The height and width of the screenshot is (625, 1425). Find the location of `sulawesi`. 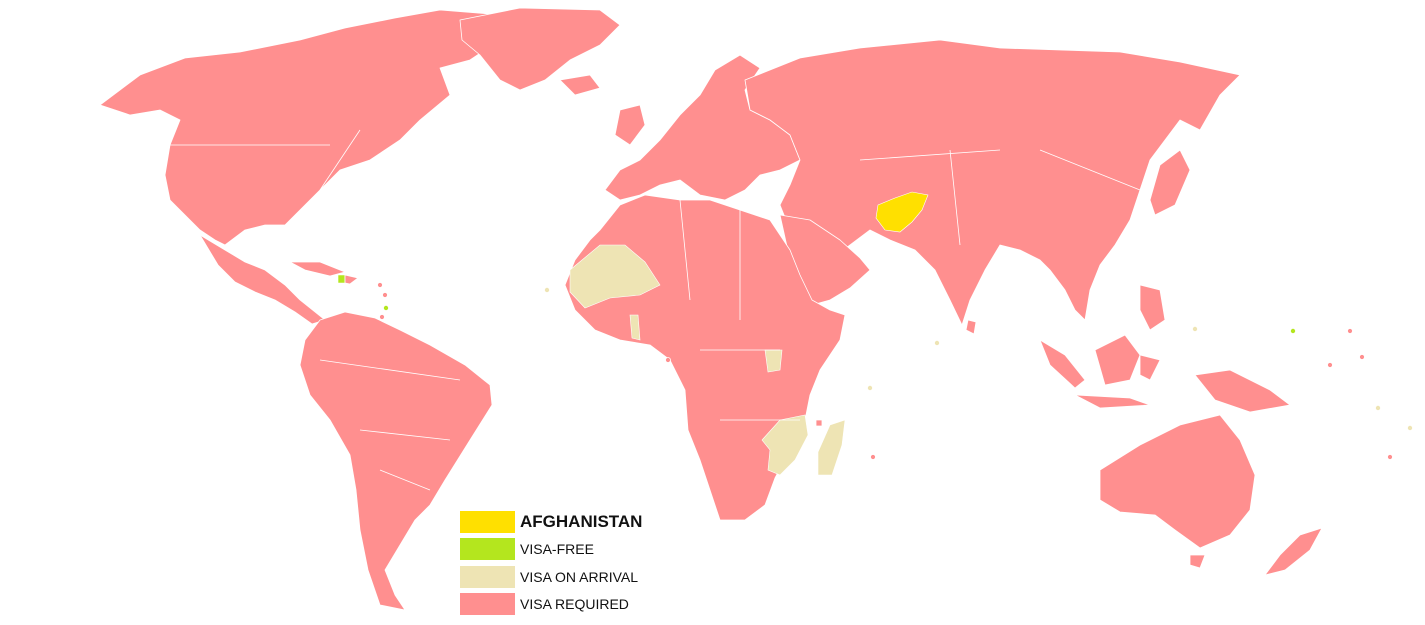

sulawesi is located at coordinates (1150, 367).